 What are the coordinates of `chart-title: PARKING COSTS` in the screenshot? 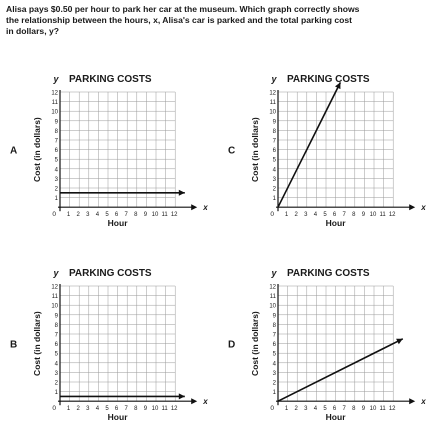 It's located at (110, 79).